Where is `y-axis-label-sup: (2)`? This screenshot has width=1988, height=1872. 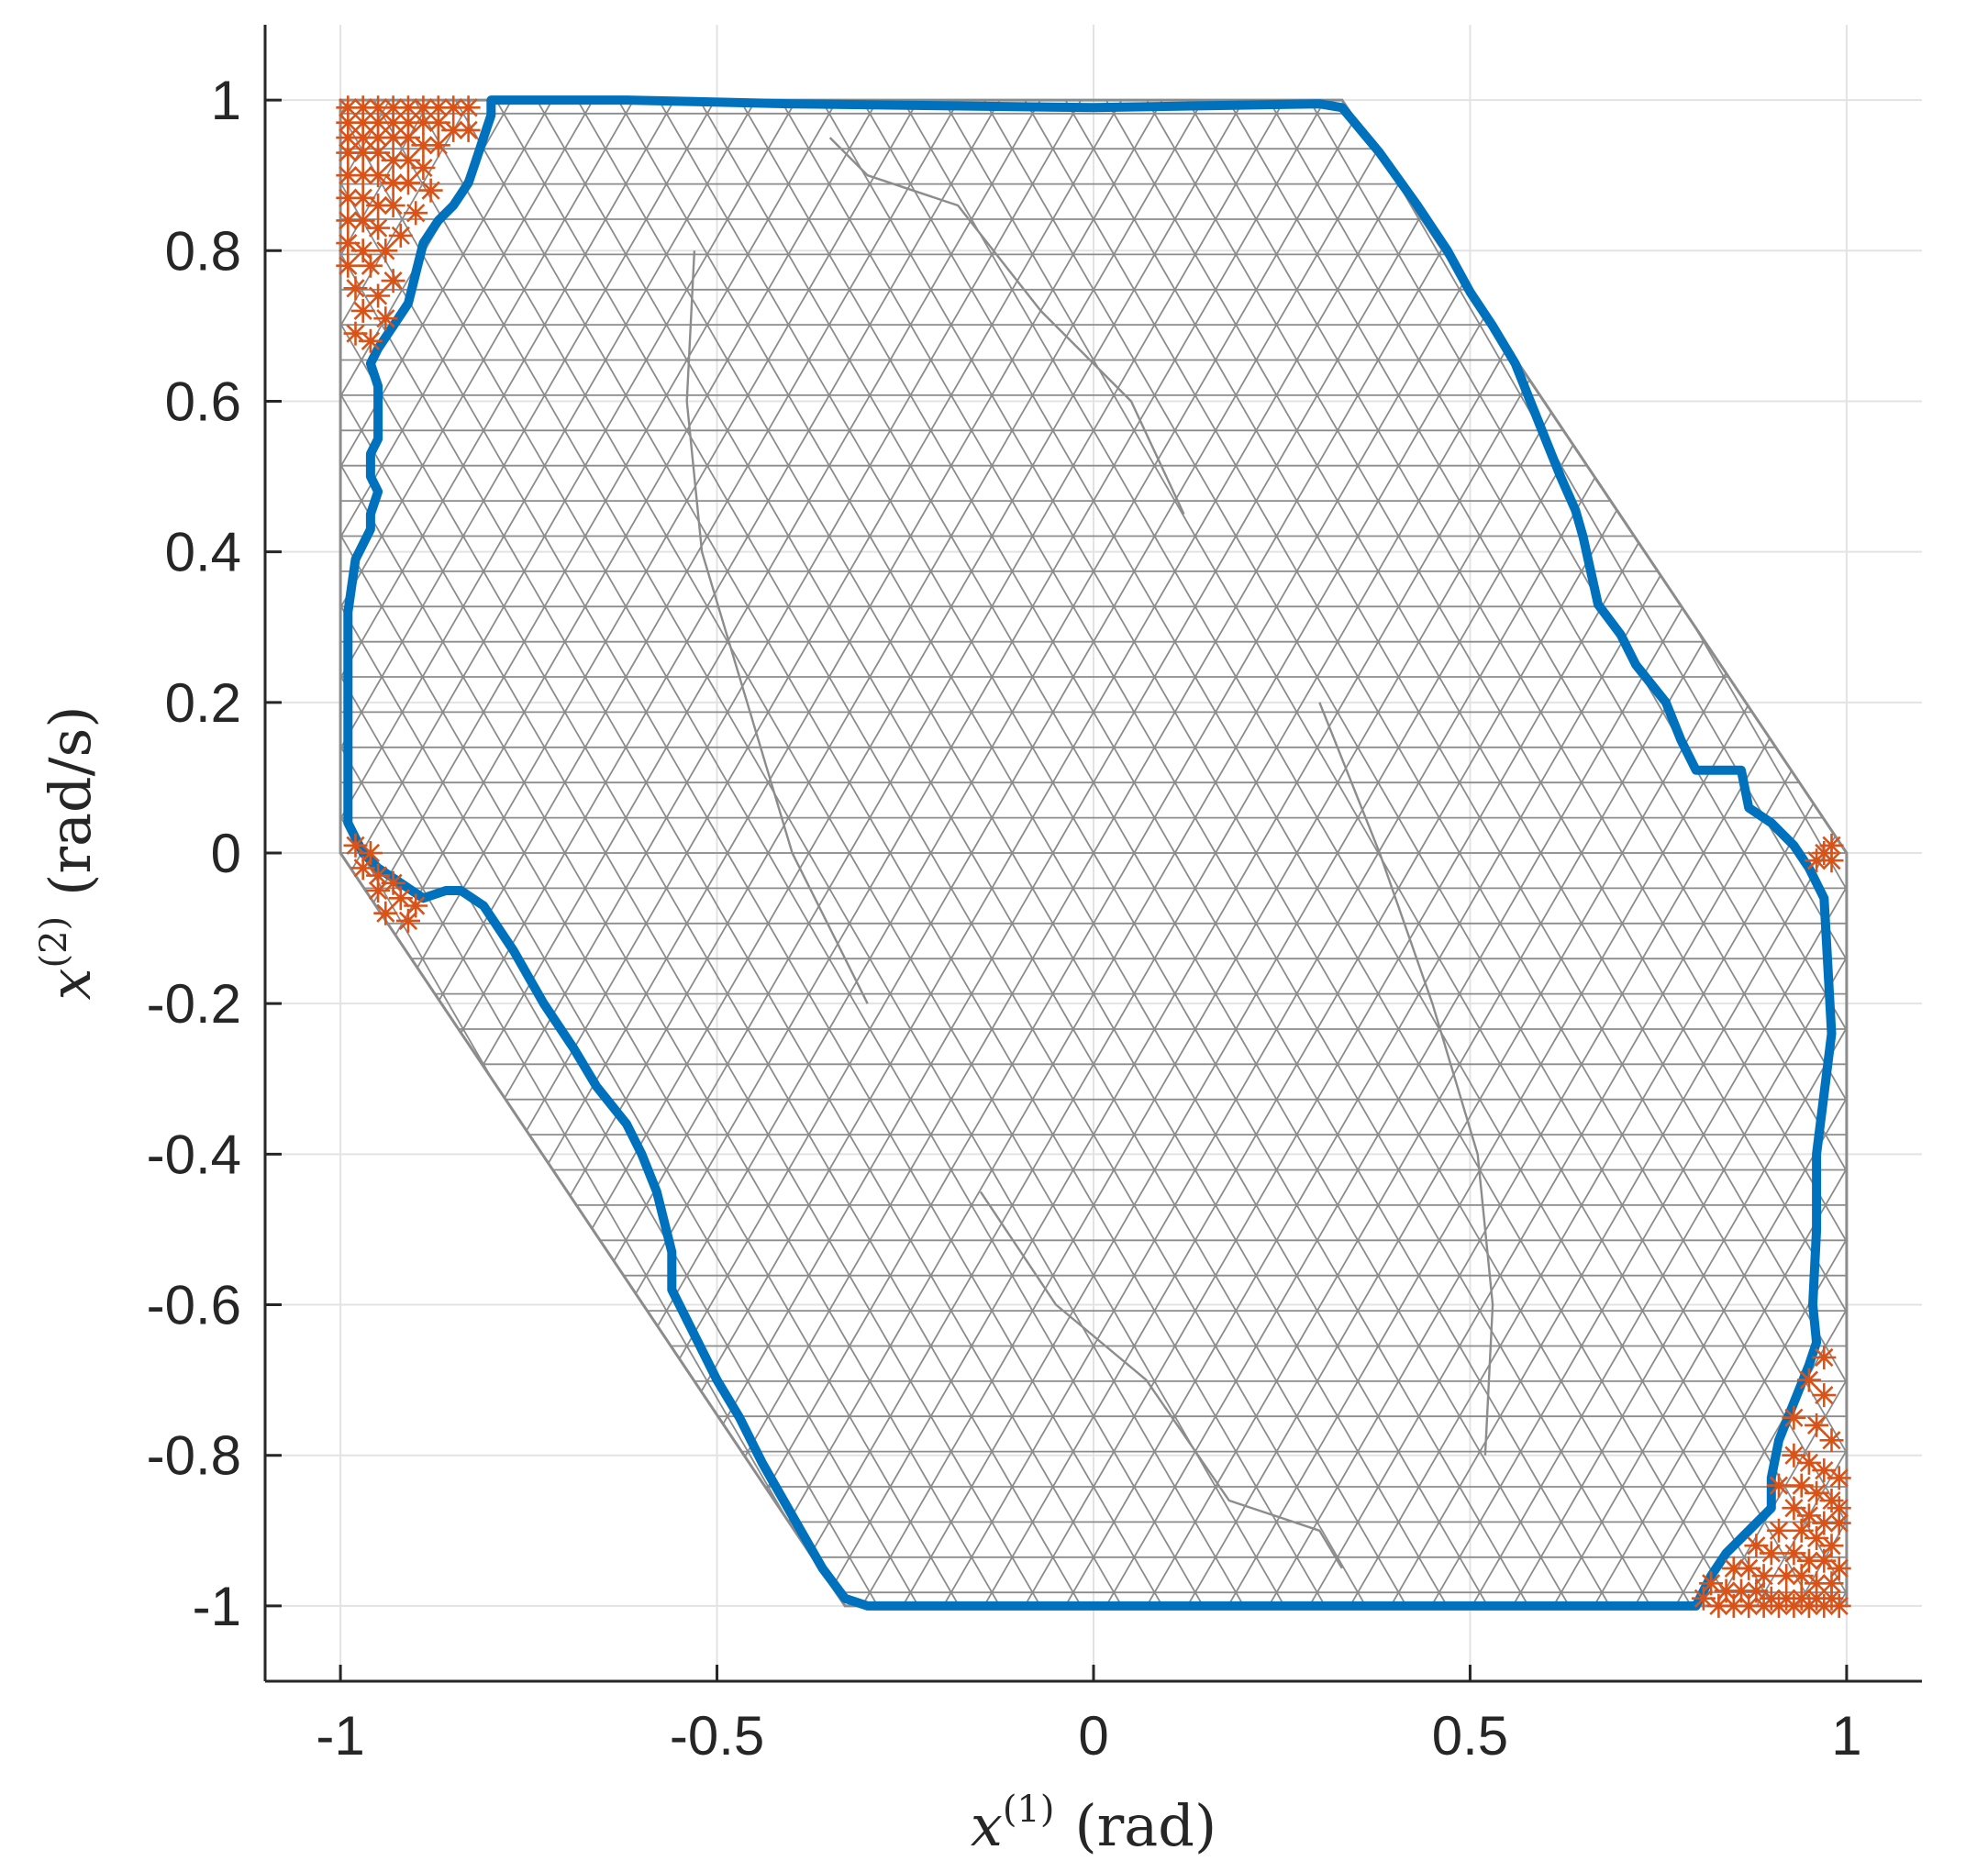 y-axis-label-sup: (2) is located at coordinates (54, 942).